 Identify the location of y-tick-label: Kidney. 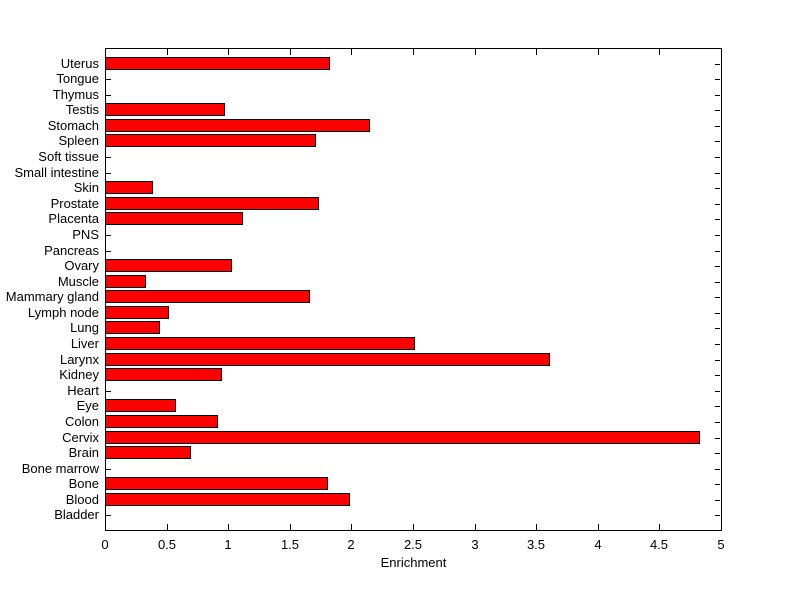
(79, 374).